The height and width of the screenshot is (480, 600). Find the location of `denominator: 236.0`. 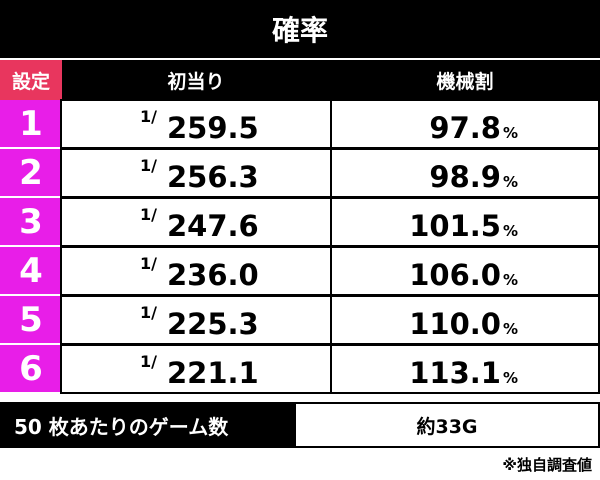

denominator: 236.0 is located at coordinates (213, 275).